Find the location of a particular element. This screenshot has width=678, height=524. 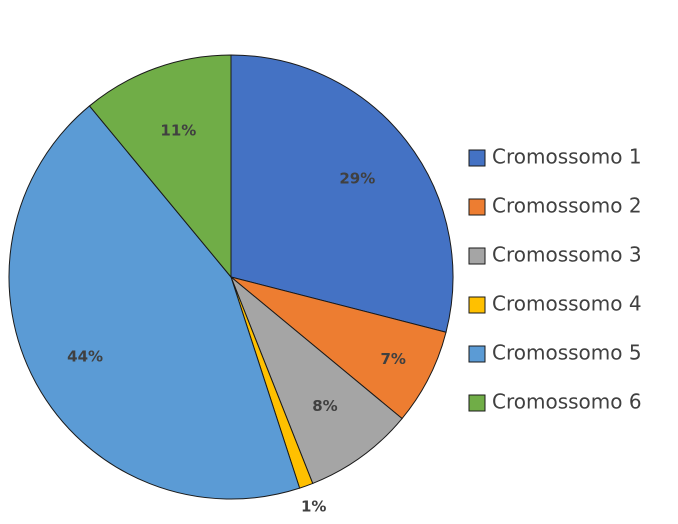

slice-label-3: 8% is located at coordinates (324, 406).